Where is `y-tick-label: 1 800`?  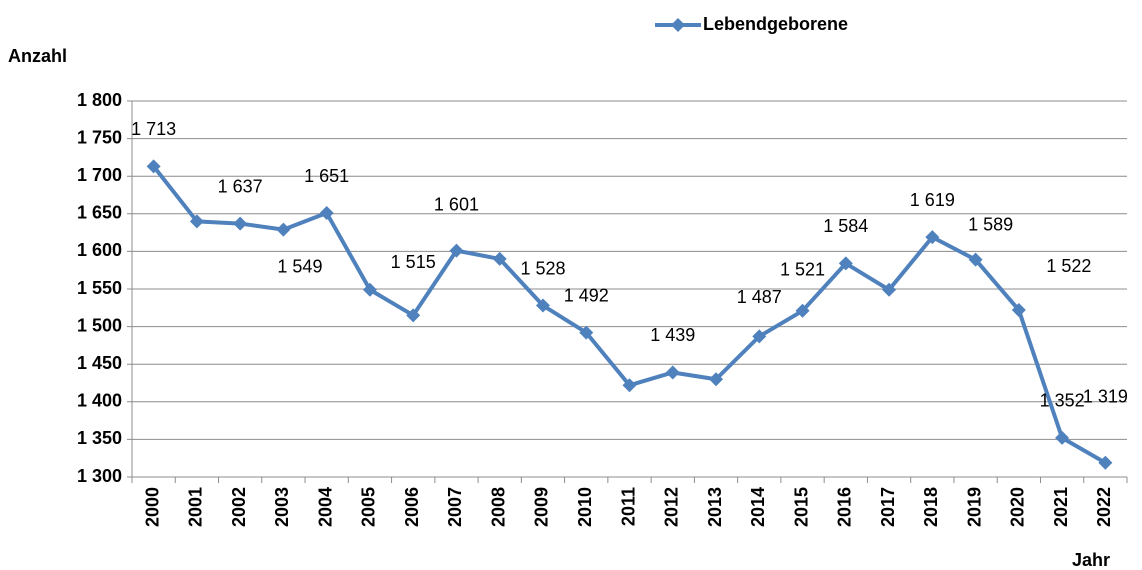 y-tick-label: 1 800 is located at coordinates (99, 100).